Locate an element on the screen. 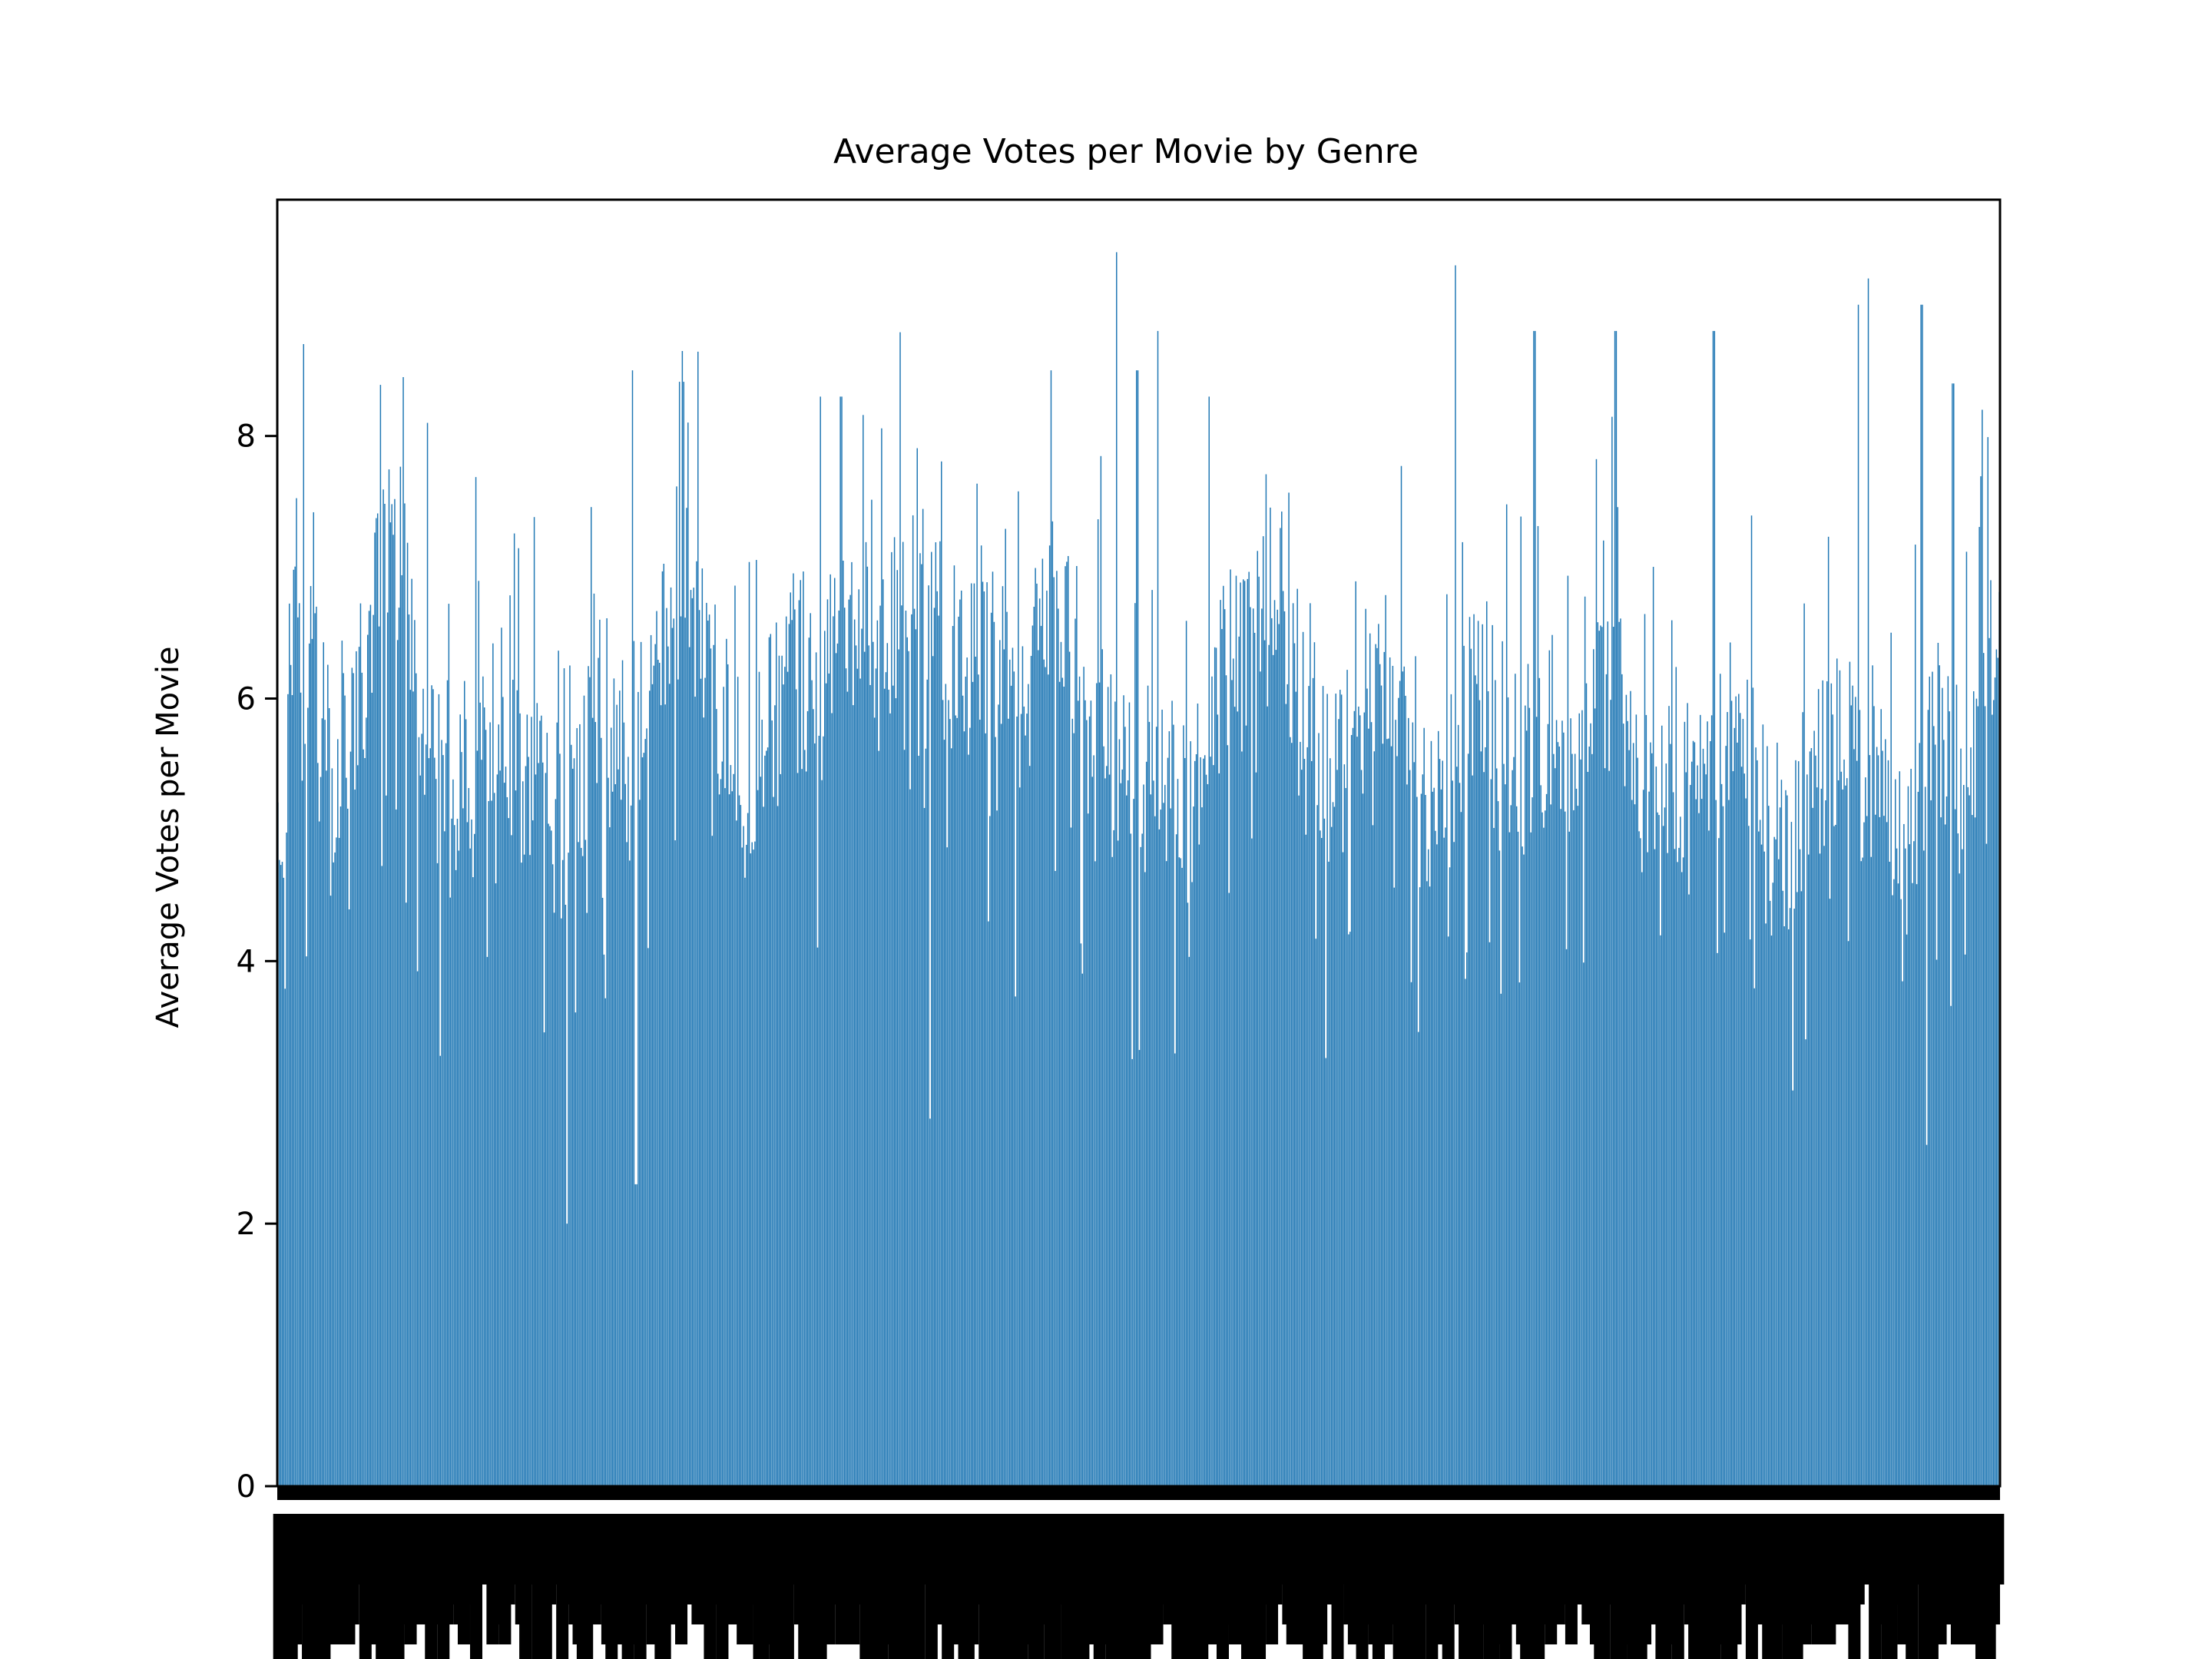 This screenshot has width=2212, height=1659. x-axis-ticks is located at coordinates (1139, 1572).